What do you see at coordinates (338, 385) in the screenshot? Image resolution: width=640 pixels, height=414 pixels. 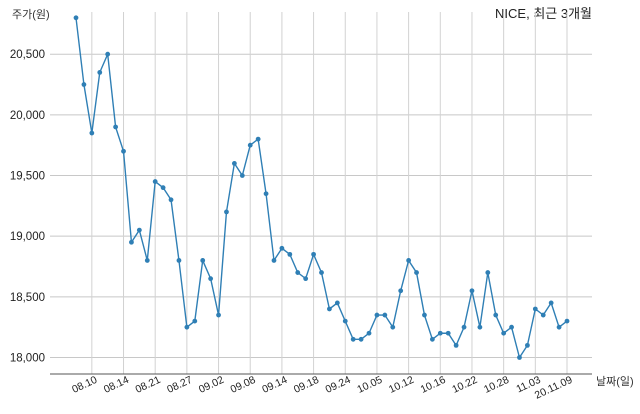 I see `x-tick-label: 09.24` at bounding box center [338, 385].